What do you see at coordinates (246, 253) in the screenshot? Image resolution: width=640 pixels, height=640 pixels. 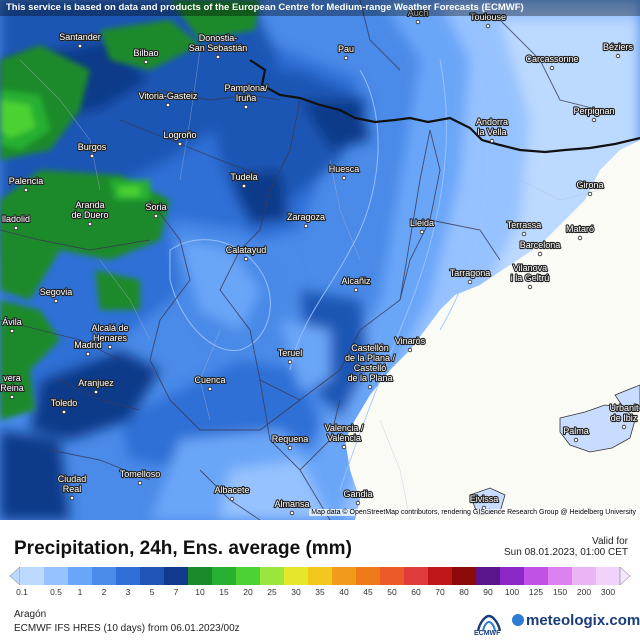 I see `city-26: Calatayud` at bounding box center [246, 253].